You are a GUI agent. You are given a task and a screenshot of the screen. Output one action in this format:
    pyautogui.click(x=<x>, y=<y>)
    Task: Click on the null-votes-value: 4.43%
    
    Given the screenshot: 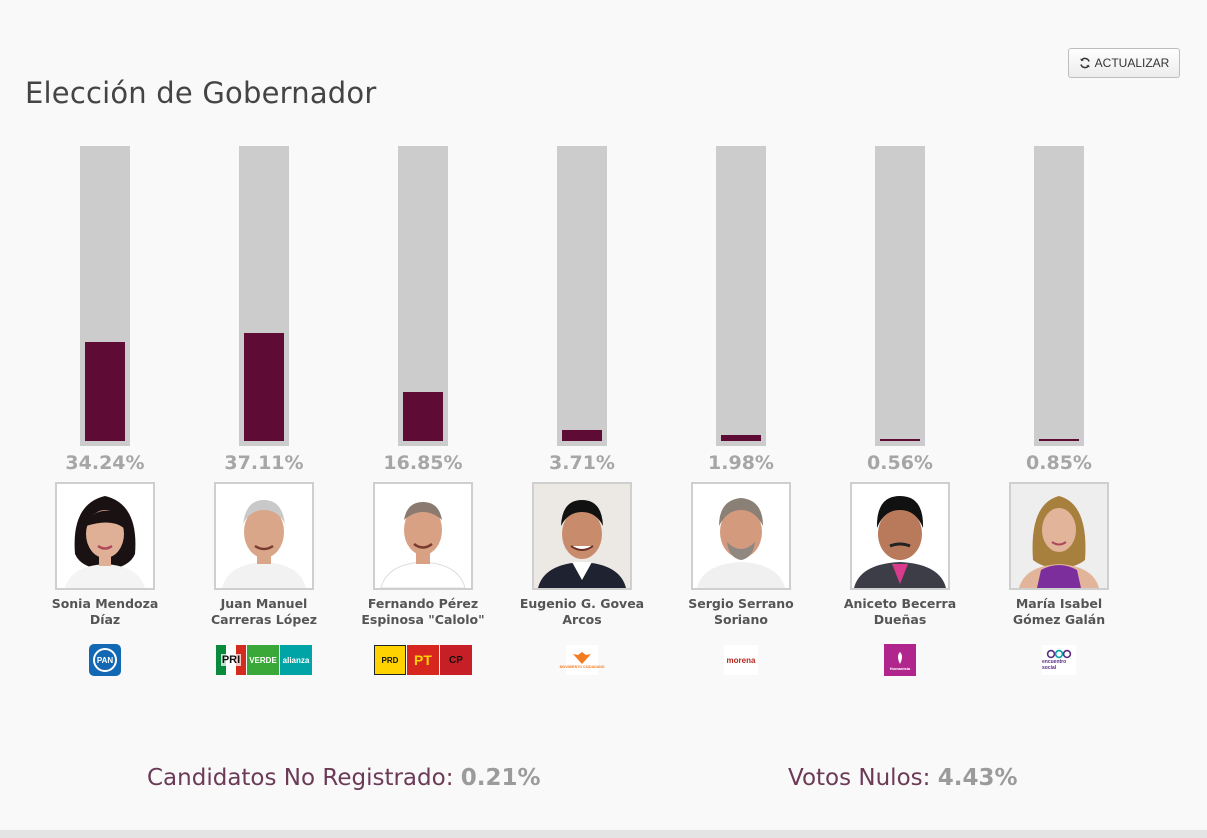 What is the action you would take?
    pyautogui.click(x=977, y=778)
    